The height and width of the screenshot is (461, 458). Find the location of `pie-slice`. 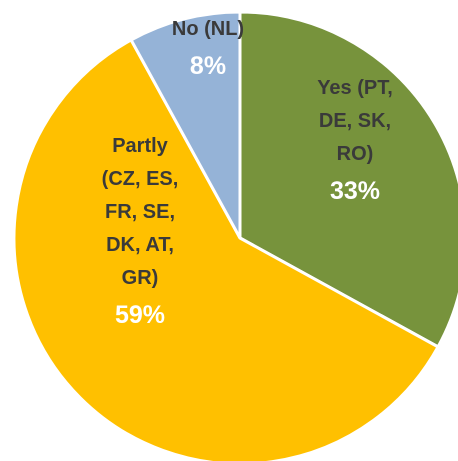

pie-slice is located at coordinates (185, 124).